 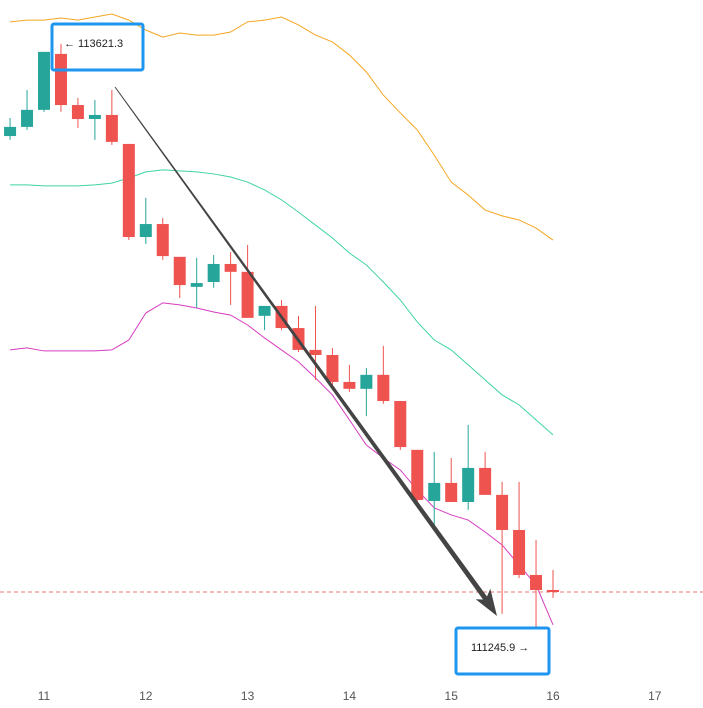 What do you see at coordinates (500, 648) in the screenshot?
I see `annotation-low: 111245.9 →` at bounding box center [500, 648].